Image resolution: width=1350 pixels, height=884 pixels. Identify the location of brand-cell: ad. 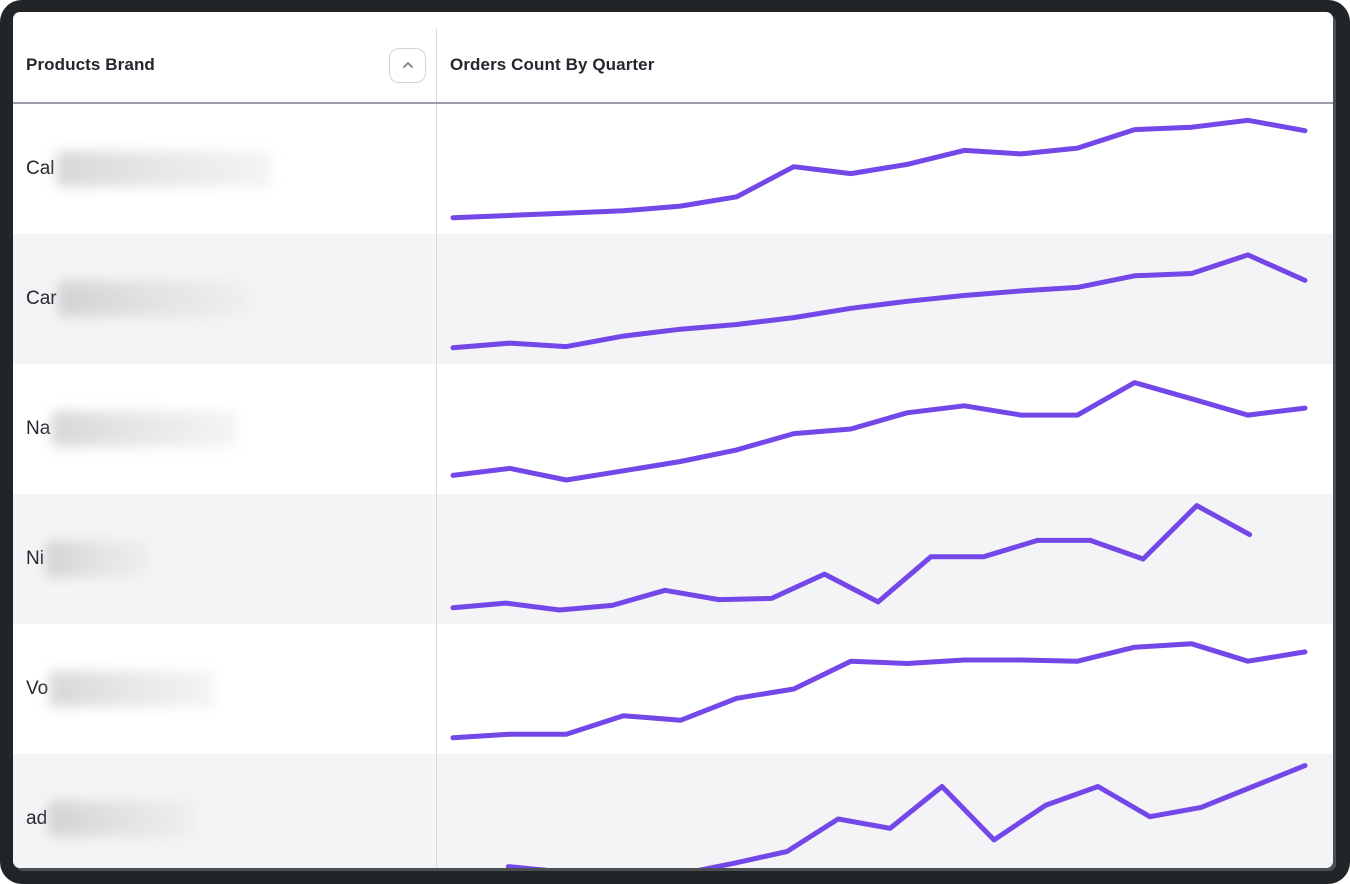
(225, 811).